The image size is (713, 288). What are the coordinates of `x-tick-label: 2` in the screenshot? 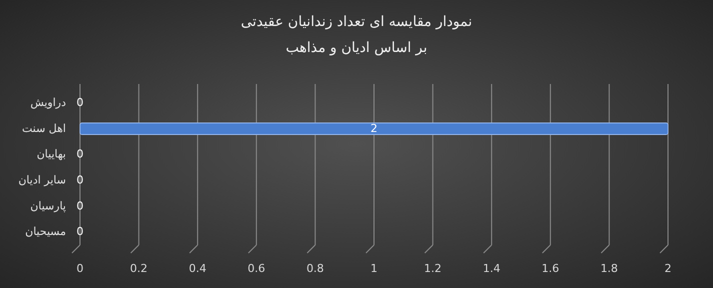 It's located at (668, 269).